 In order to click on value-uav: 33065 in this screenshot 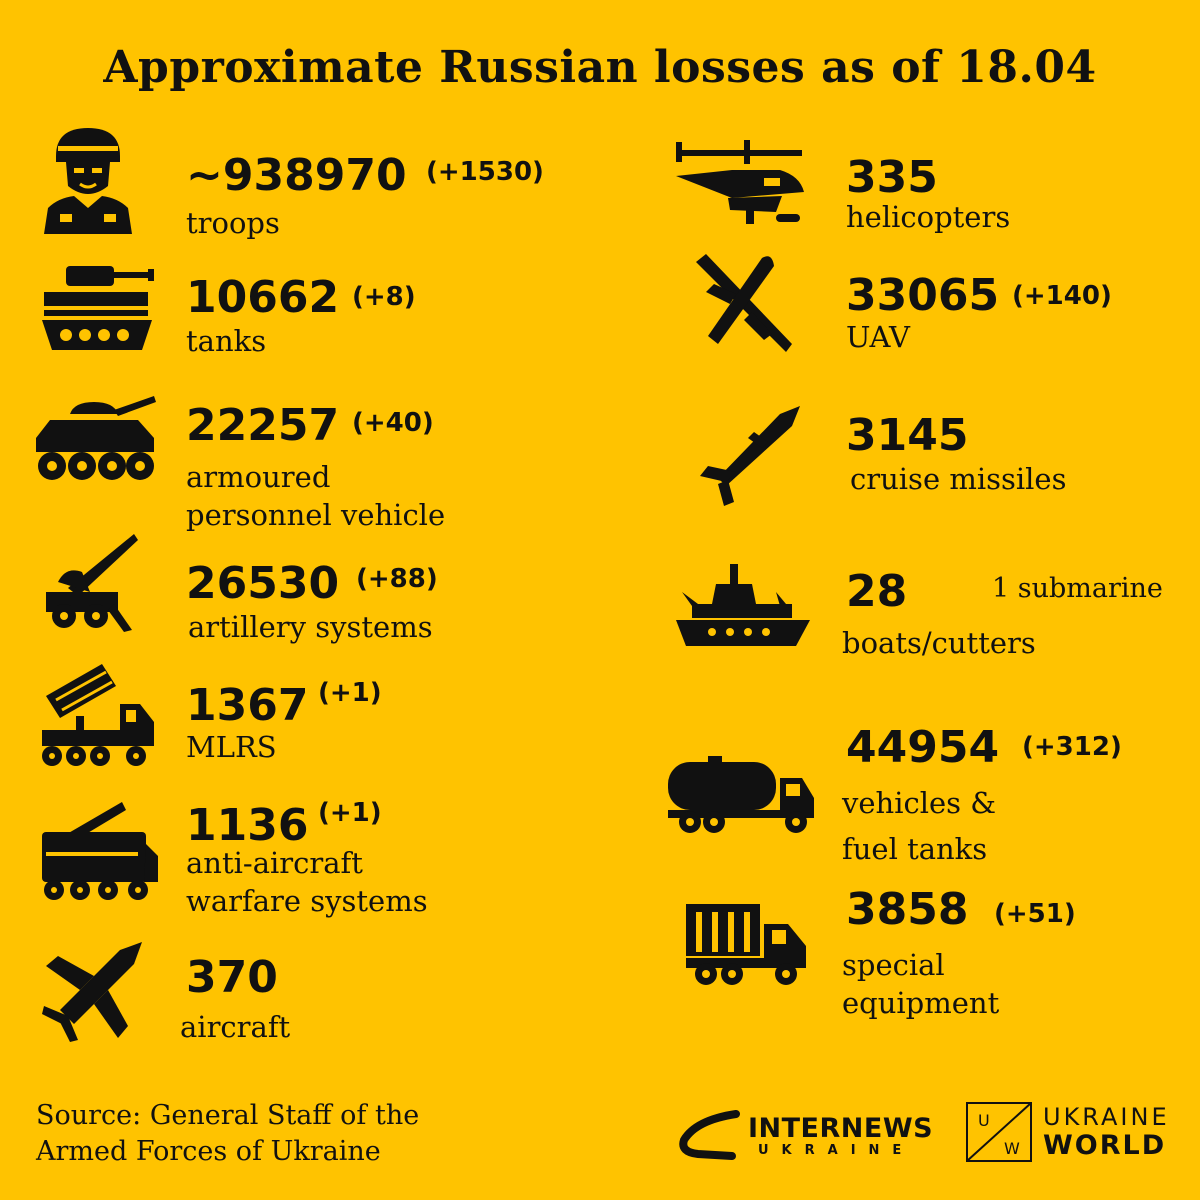, I will do `click(923, 295)`.